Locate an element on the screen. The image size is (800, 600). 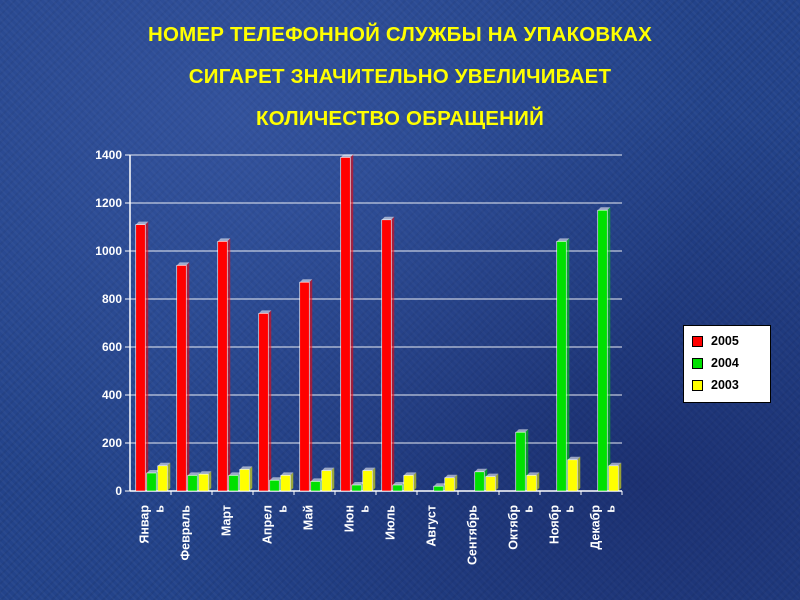
bar-2003-Июнь is located at coordinates (367, 481).